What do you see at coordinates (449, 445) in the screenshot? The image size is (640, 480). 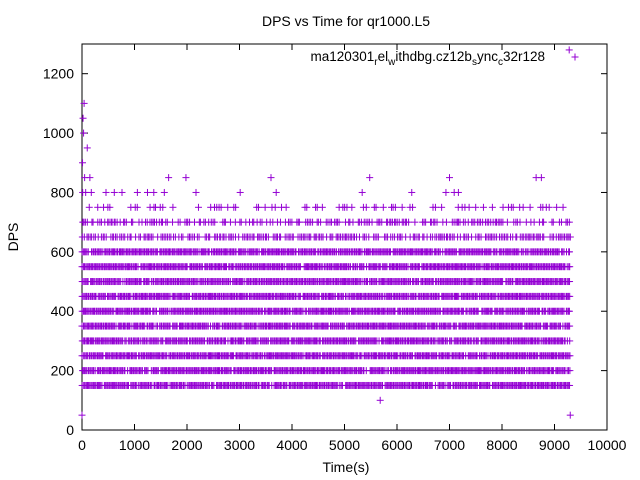 I see `x-tick-label: 7000` at bounding box center [449, 445].